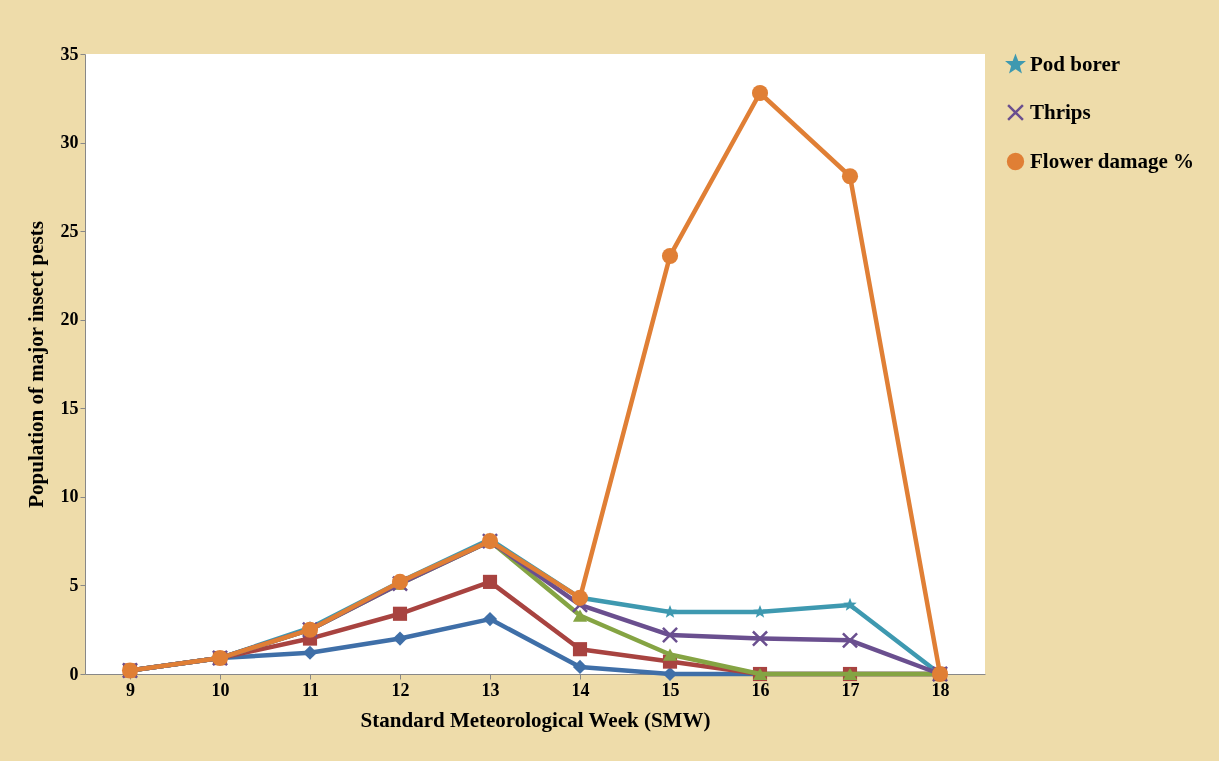 This screenshot has height=761, width=1219. Describe the element at coordinates (69, 230) in the screenshot. I see `y-tick-label: 25` at that location.